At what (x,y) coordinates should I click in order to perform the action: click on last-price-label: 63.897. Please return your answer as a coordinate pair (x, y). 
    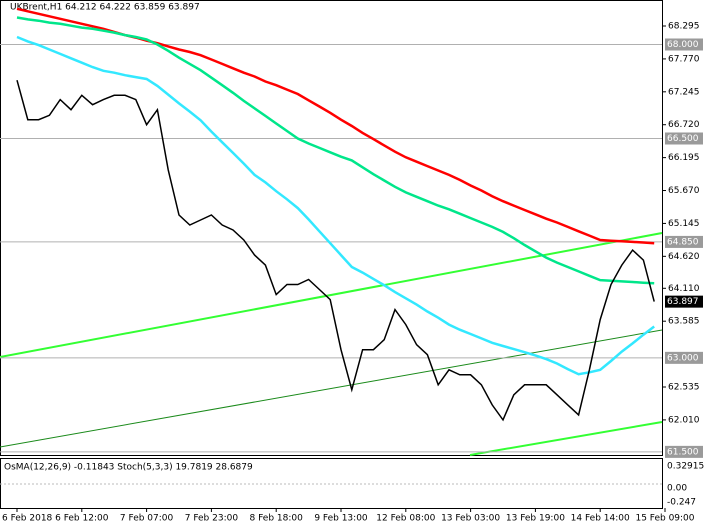
    Looking at the image, I should click on (683, 302).